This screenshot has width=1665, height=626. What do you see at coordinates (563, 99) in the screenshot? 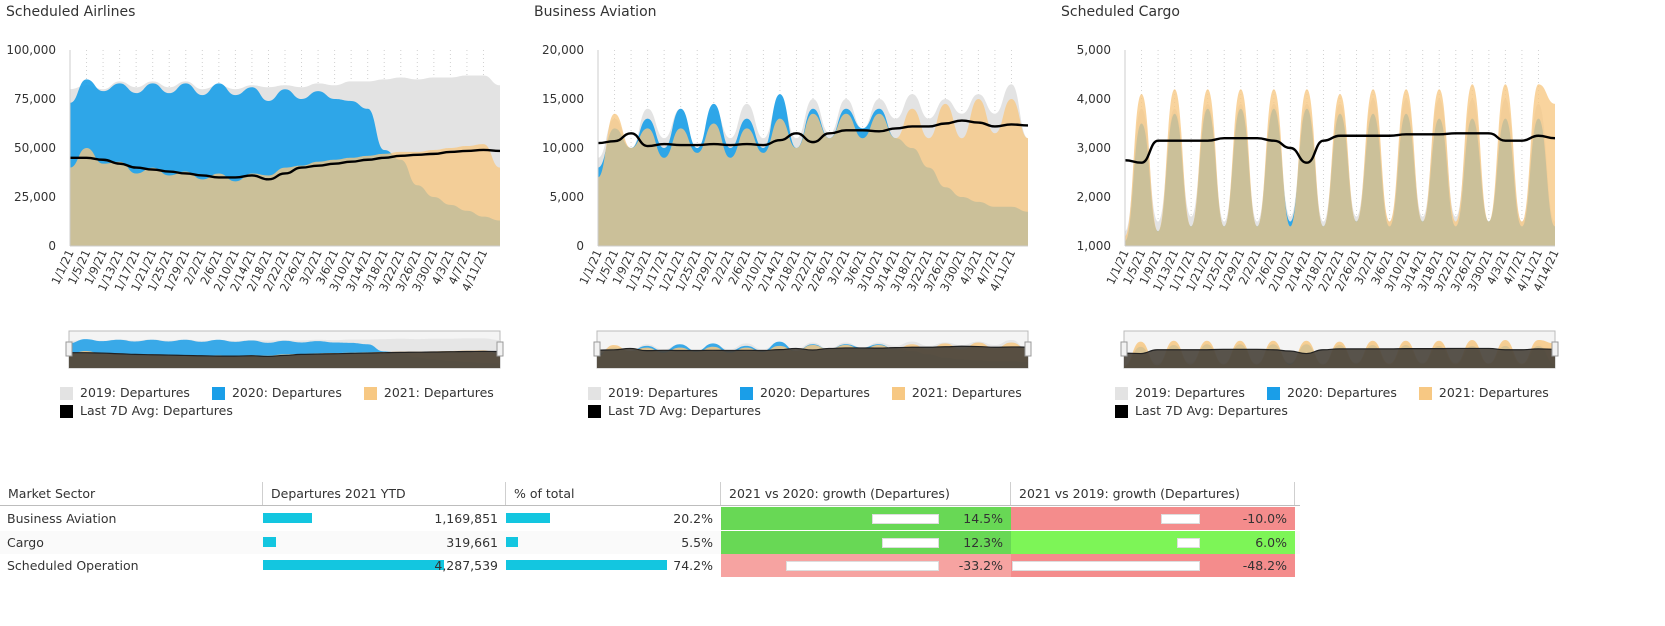
I see `y-tick-label: 15,000` at bounding box center [563, 99].